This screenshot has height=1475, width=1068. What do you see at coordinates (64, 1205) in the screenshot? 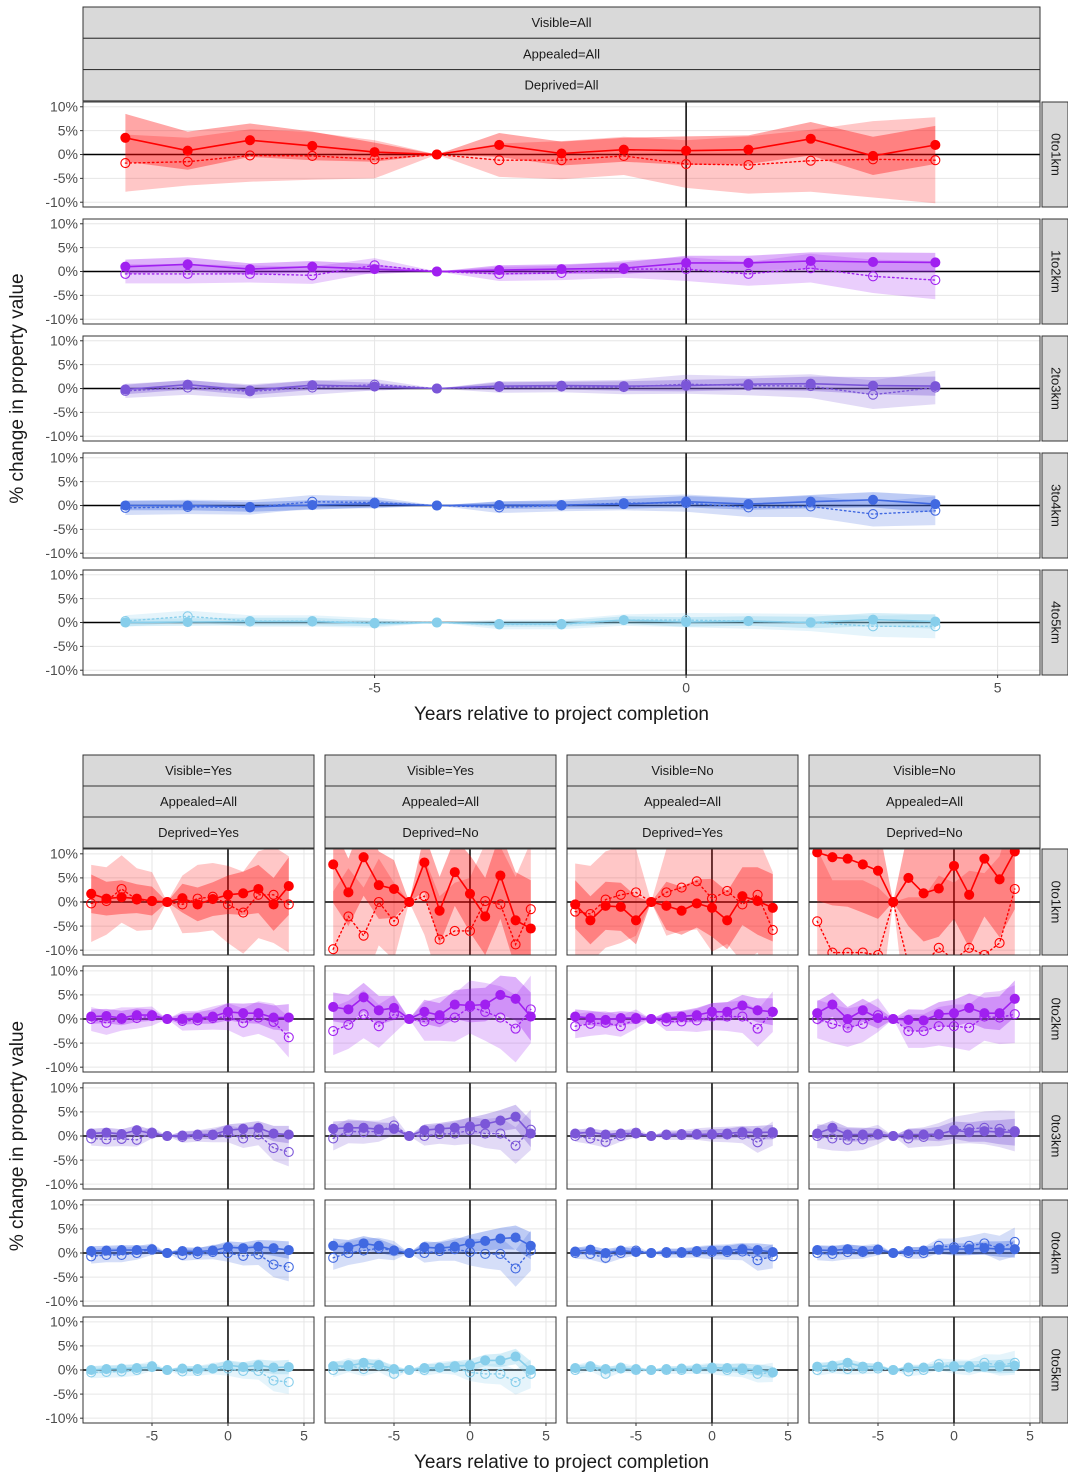
I see `y-tick-label: 10%` at bounding box center [64, 1205].